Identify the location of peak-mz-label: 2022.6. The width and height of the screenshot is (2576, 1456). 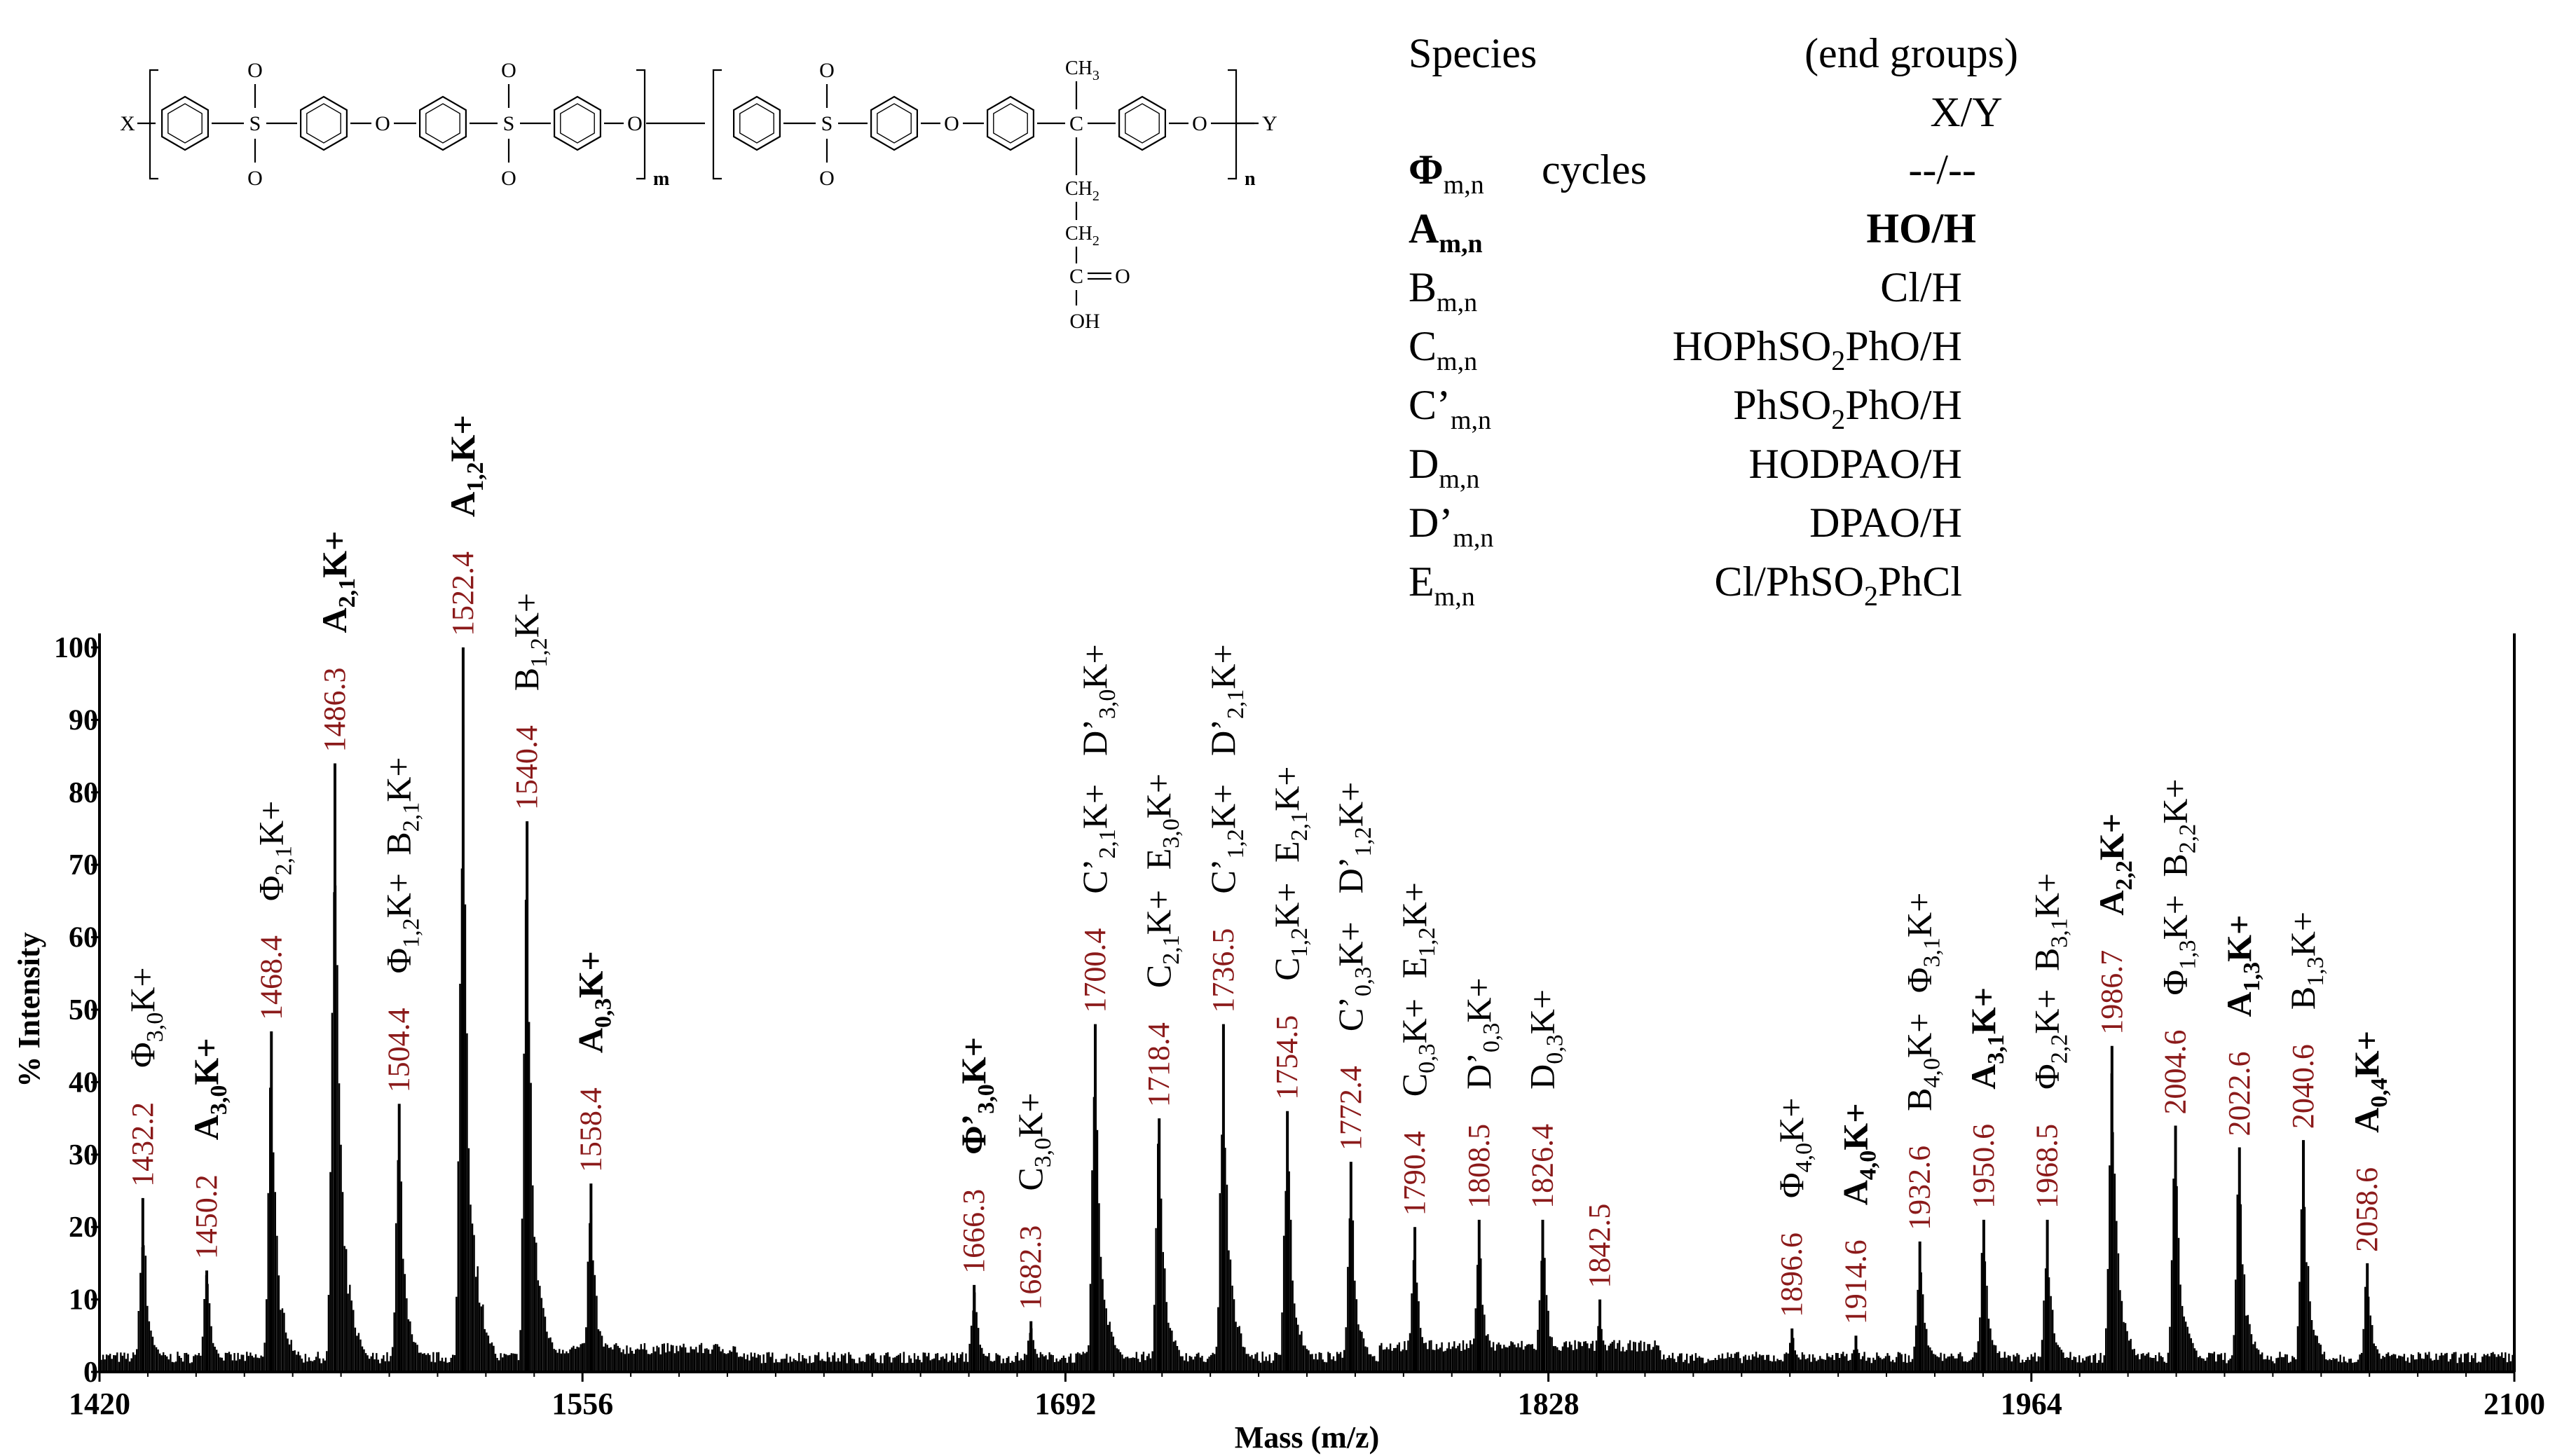
(2239, 1093).